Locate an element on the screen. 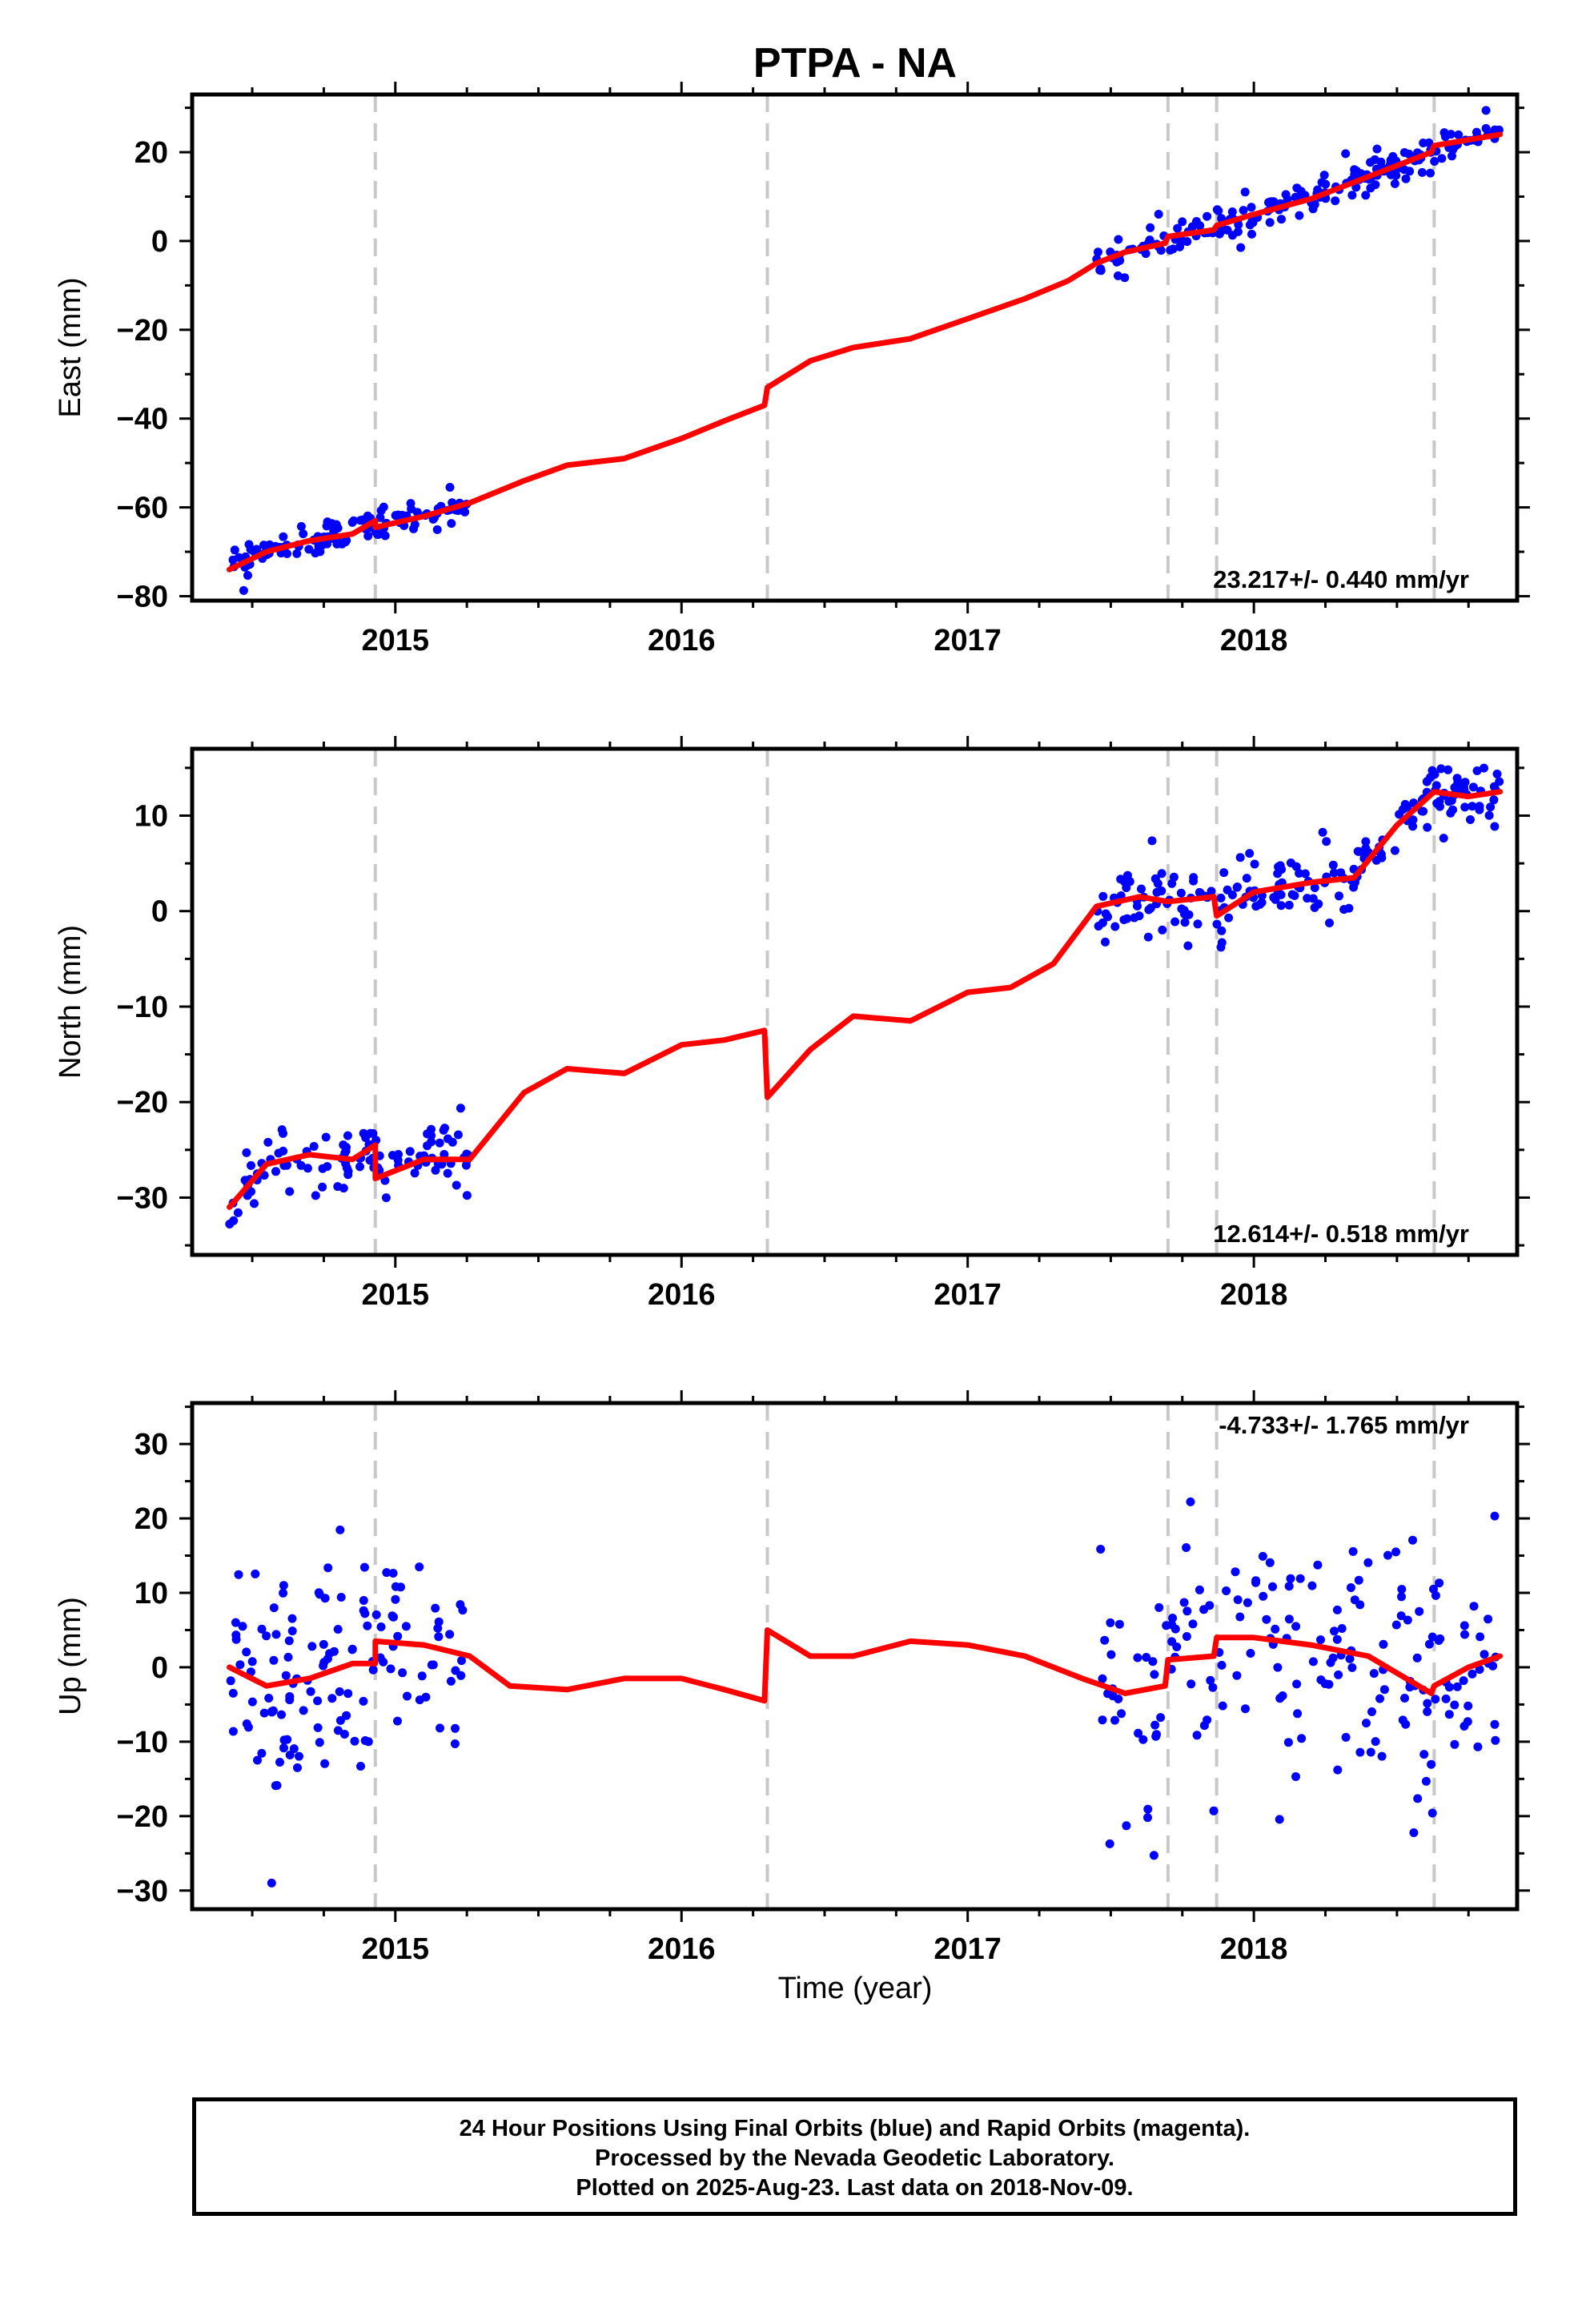  up-y-tick-label: 20 is located at coordinates (151, 1519).